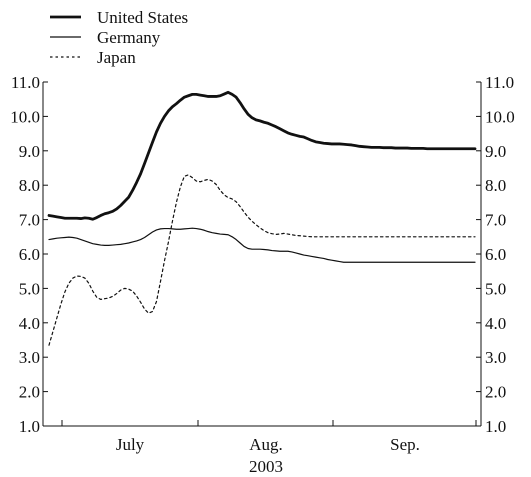 The image size is (531, 477). Describe the element at coordinates (495, 151) in the screenshot. I see `y-tick-label-right: 9.0` at that location.